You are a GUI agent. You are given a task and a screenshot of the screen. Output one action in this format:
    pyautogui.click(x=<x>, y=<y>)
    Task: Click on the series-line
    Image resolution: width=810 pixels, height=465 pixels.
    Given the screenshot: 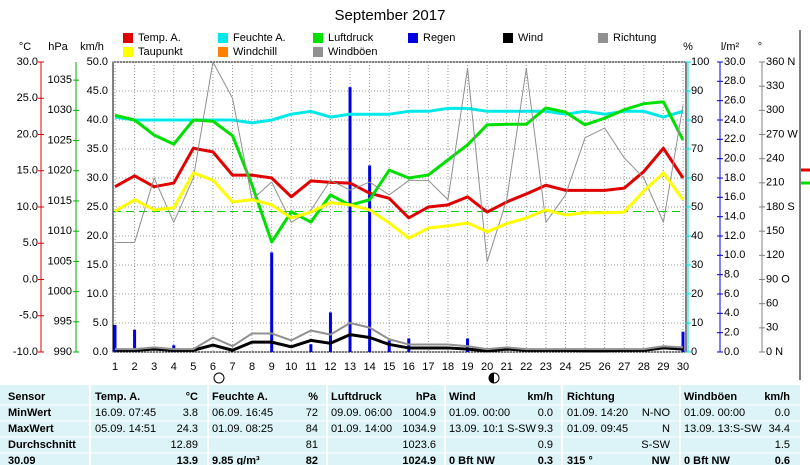 What is the action you would take?
    pyautogui.click(x=399, y=336)
    